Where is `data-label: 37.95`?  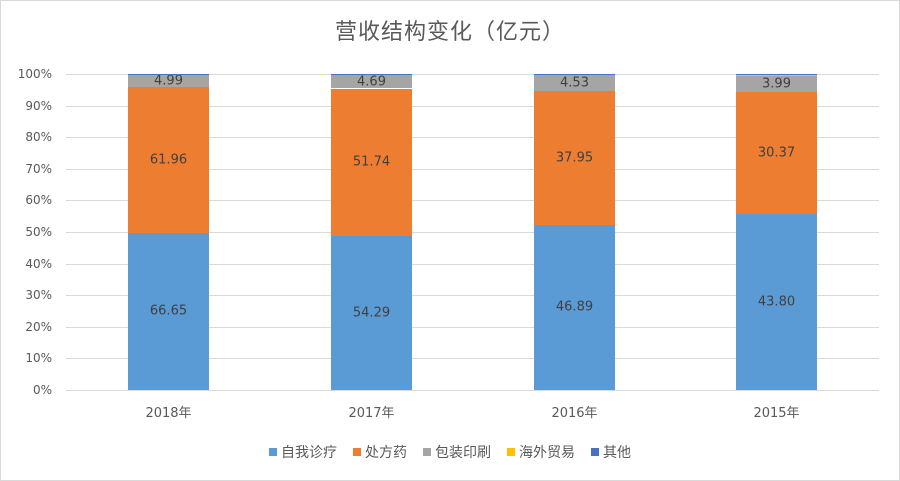
data-label: 37.95 is located at coordinates (574, 158).